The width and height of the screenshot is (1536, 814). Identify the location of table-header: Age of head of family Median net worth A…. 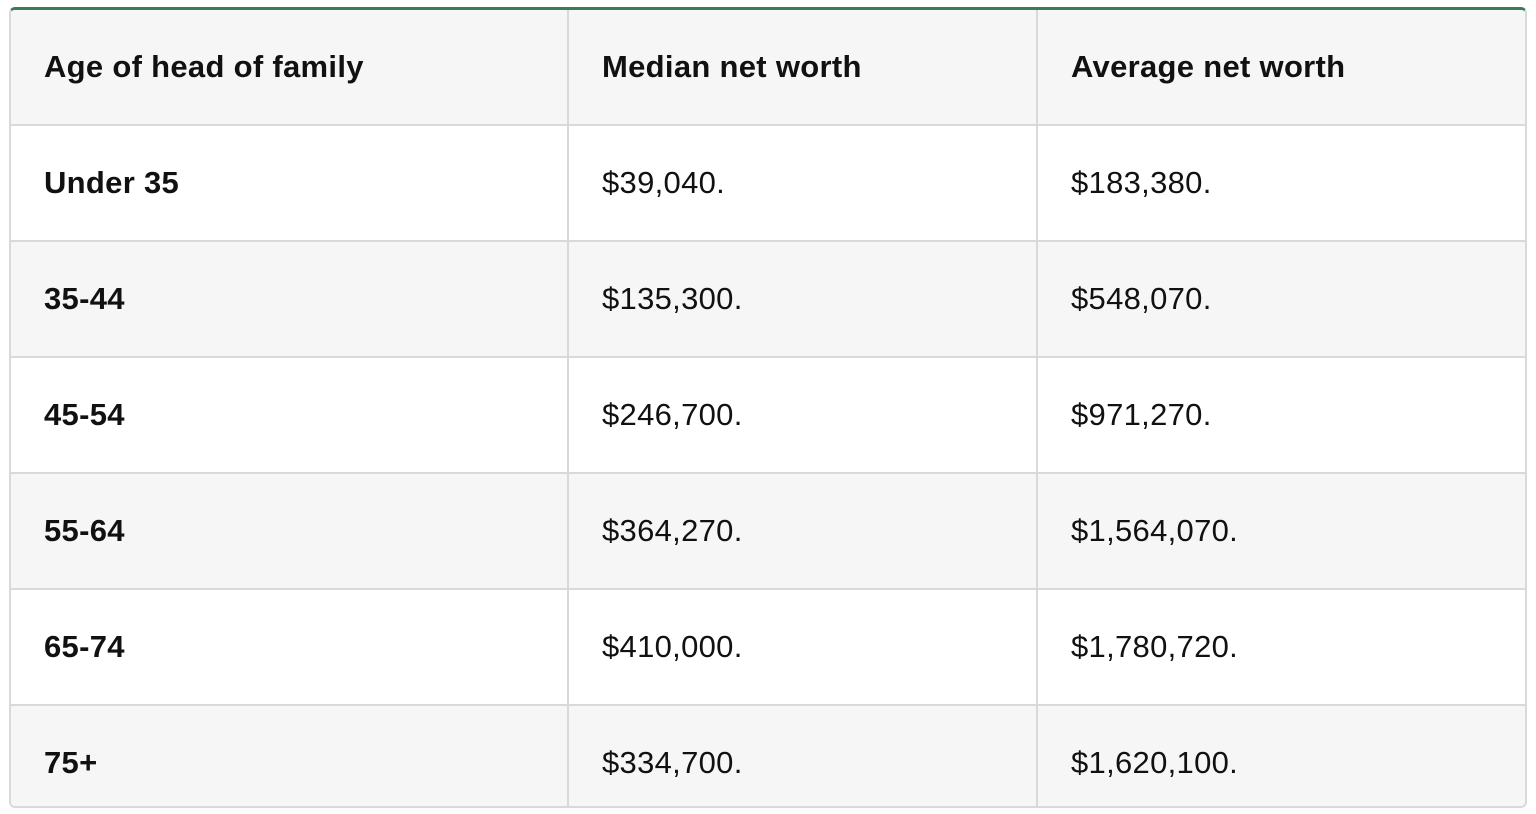
(768, 68).